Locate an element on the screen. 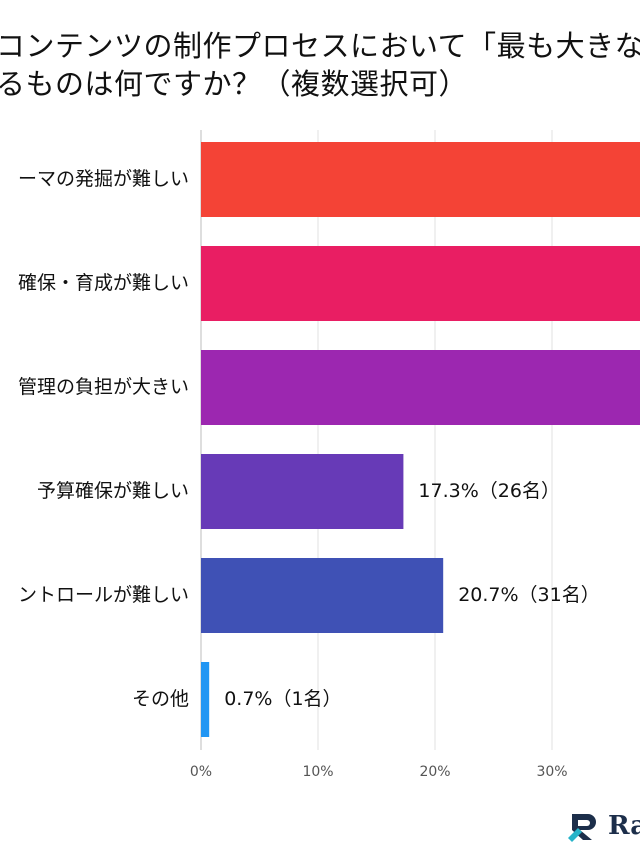 The image size is (640, 853). category-label: 確保・育成が難しい is located at coordinates (103, 283).